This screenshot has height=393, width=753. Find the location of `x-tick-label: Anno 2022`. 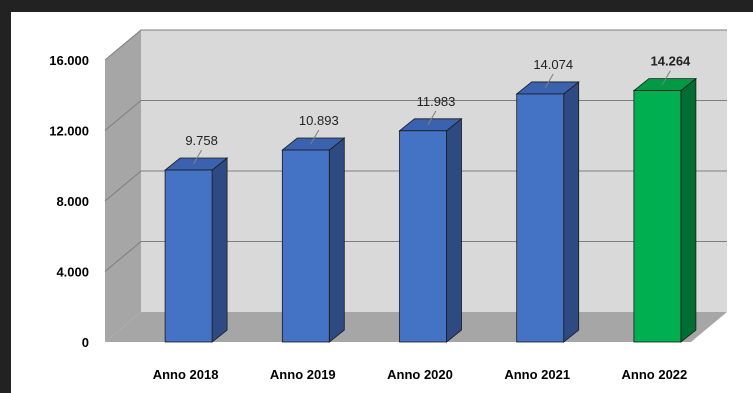

x-tick-label: Anno 2022 is located at coordinates (655, 374).